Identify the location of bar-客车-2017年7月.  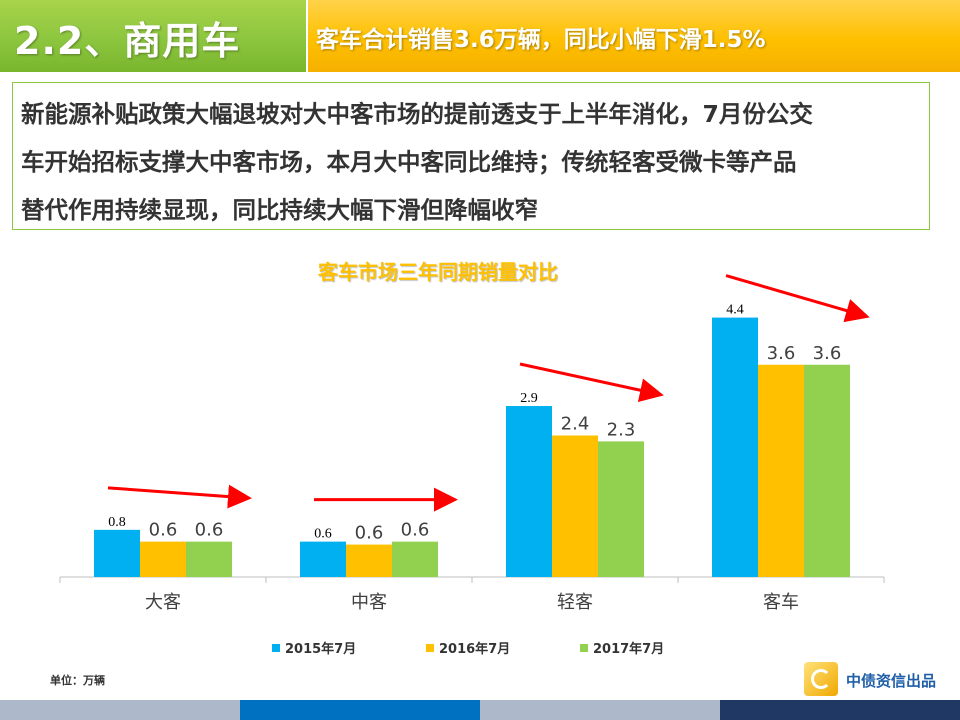
(827, 470).